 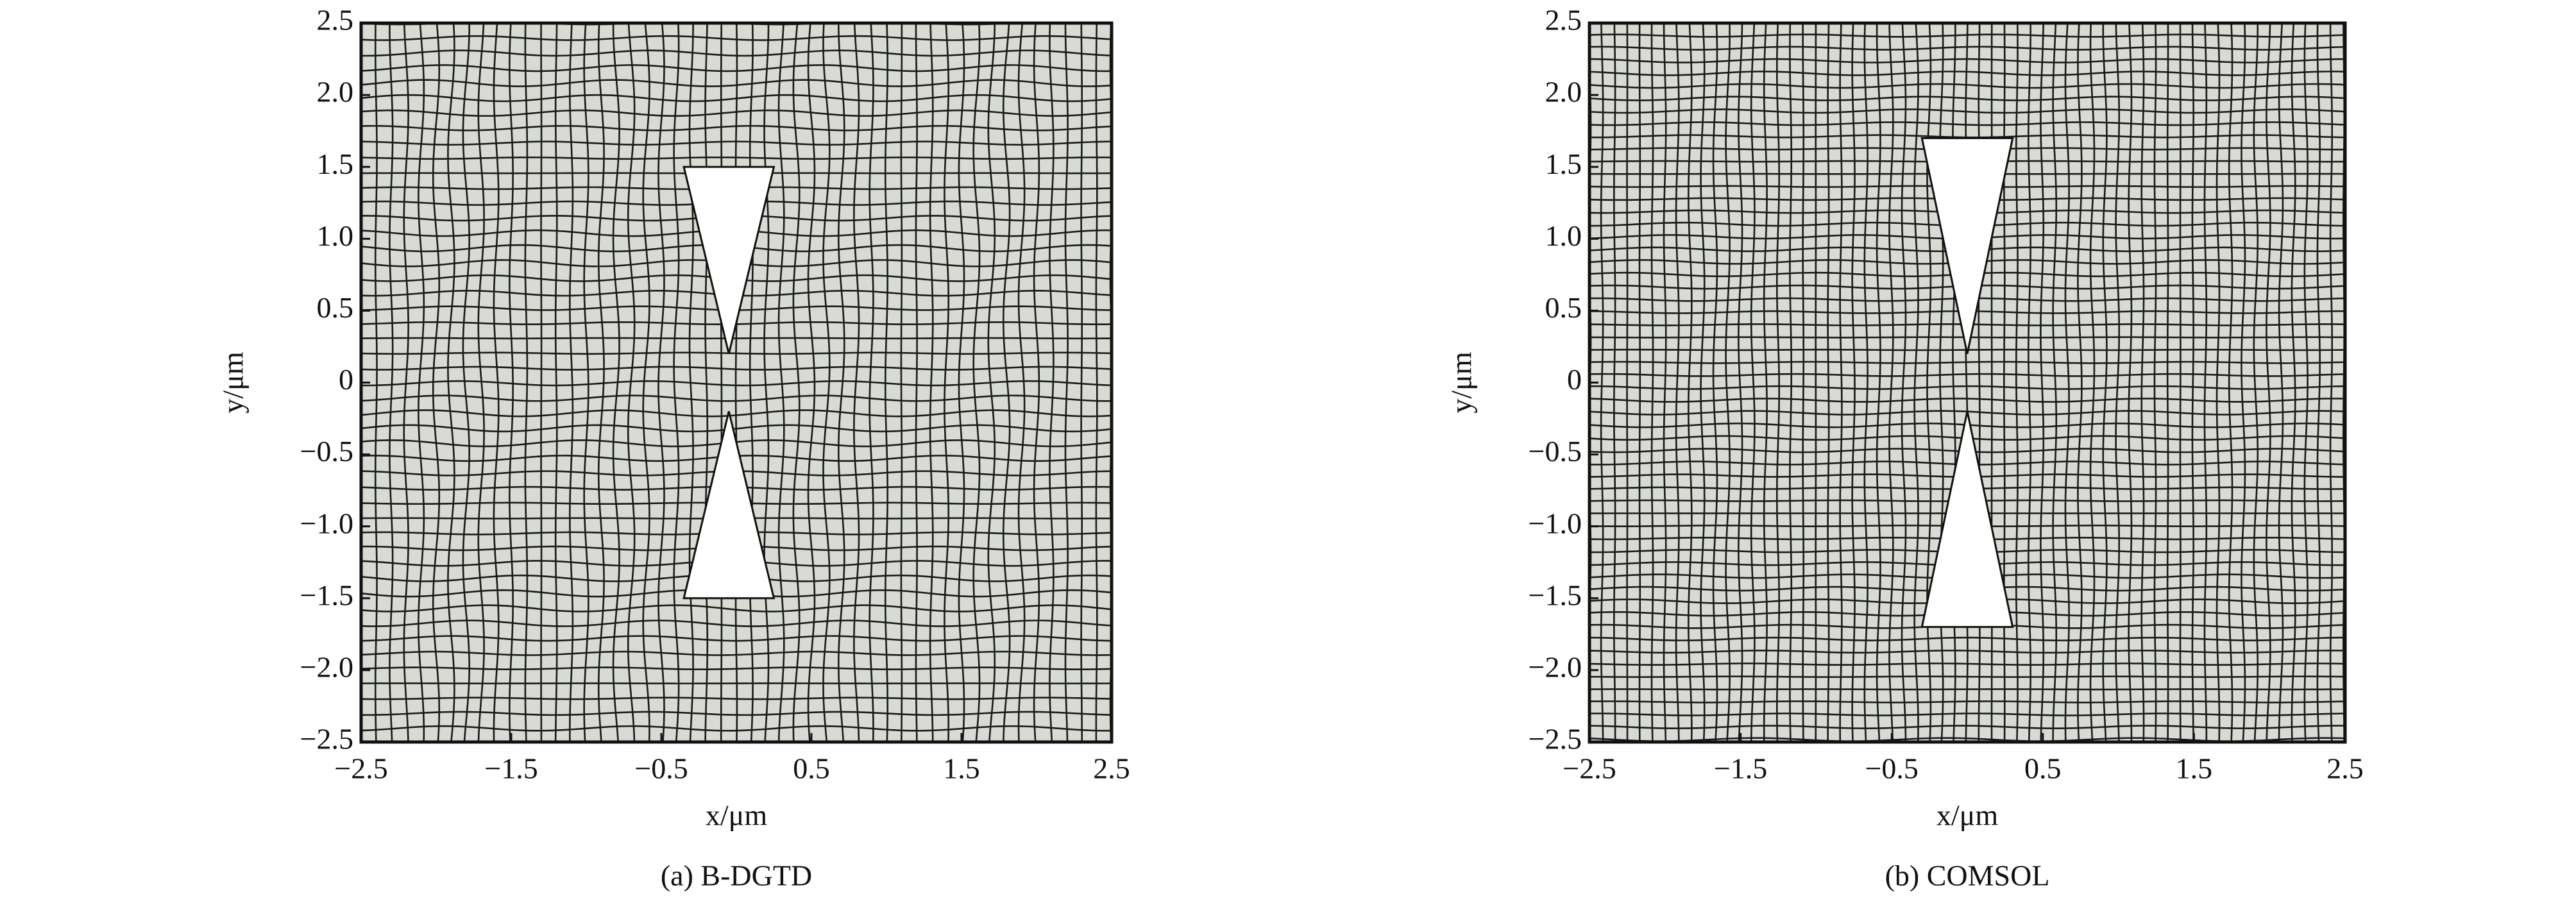 What do you see at coordinates (1555, 594) in the screenshot?
I see `y-tick-label: −1.5` at bounding box center [1555, 594].